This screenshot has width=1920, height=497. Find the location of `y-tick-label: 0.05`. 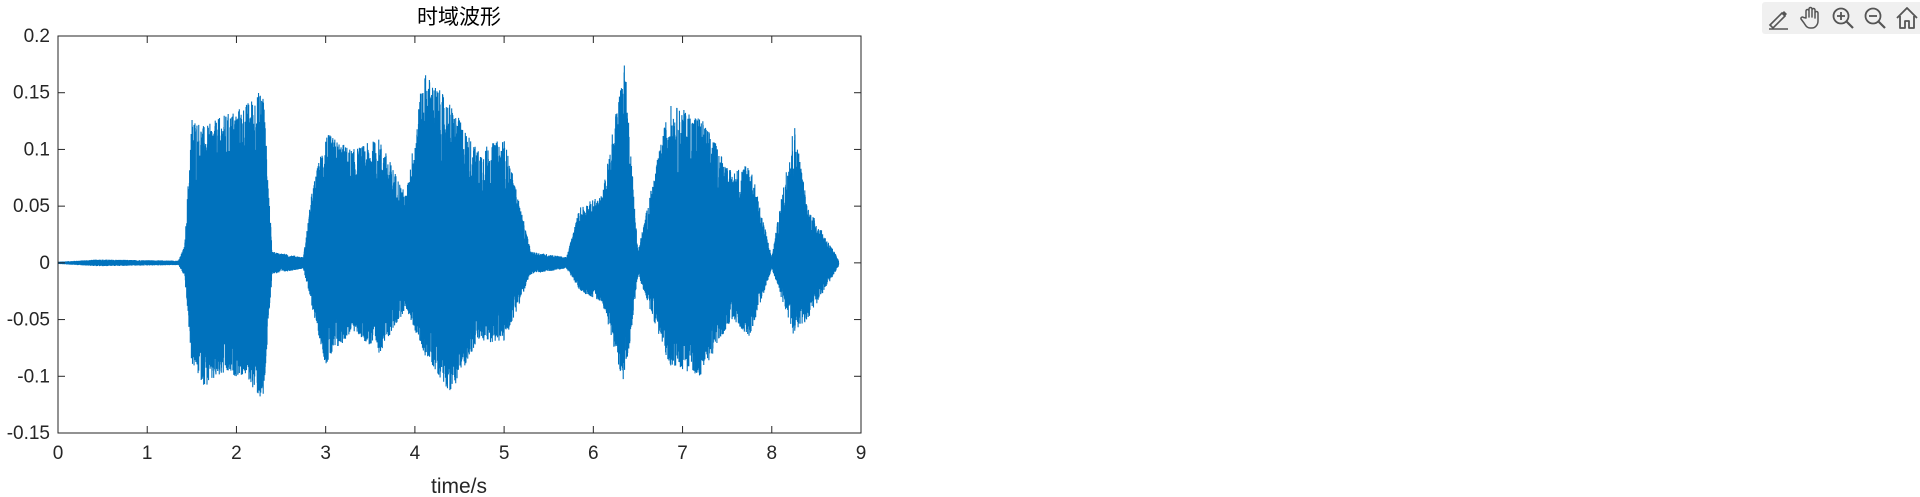

y-tick-label: 0.05 is located at coordinates (31, 206).